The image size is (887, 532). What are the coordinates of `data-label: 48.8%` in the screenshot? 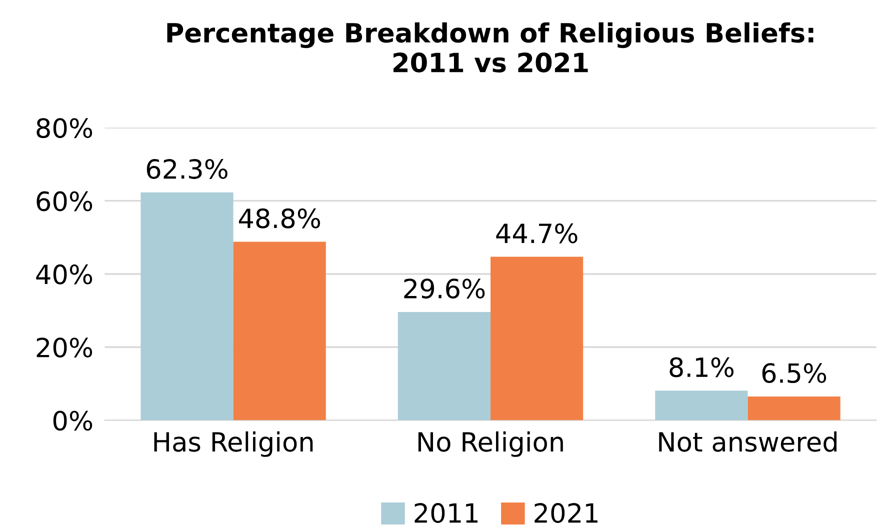 It's located at (279, 218).